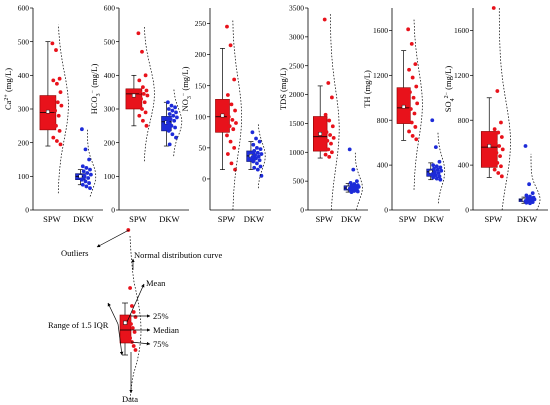 The height and width of the screenshot is (405, 550). Describe the element at coordinates (296, 152) in the screenshot. I see `y-tick-label: 1000` at that location.